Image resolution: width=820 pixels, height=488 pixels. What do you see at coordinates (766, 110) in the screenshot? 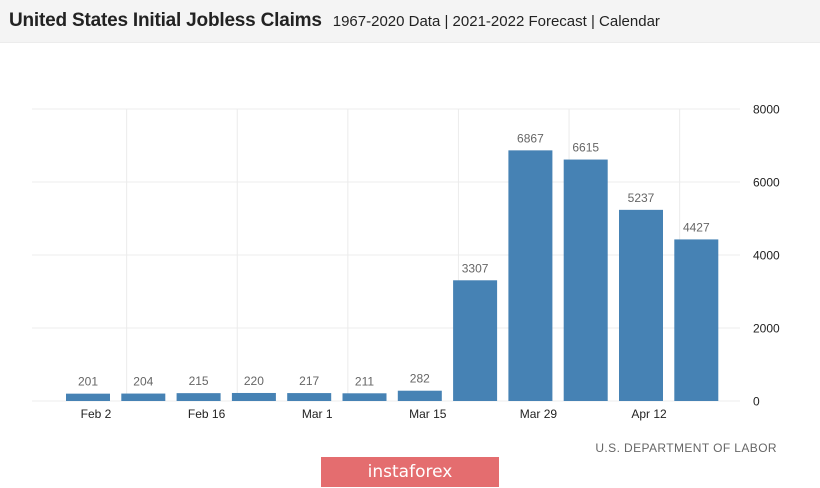
I see `y-tick-label: 8000` at bounding box center [766, 110].